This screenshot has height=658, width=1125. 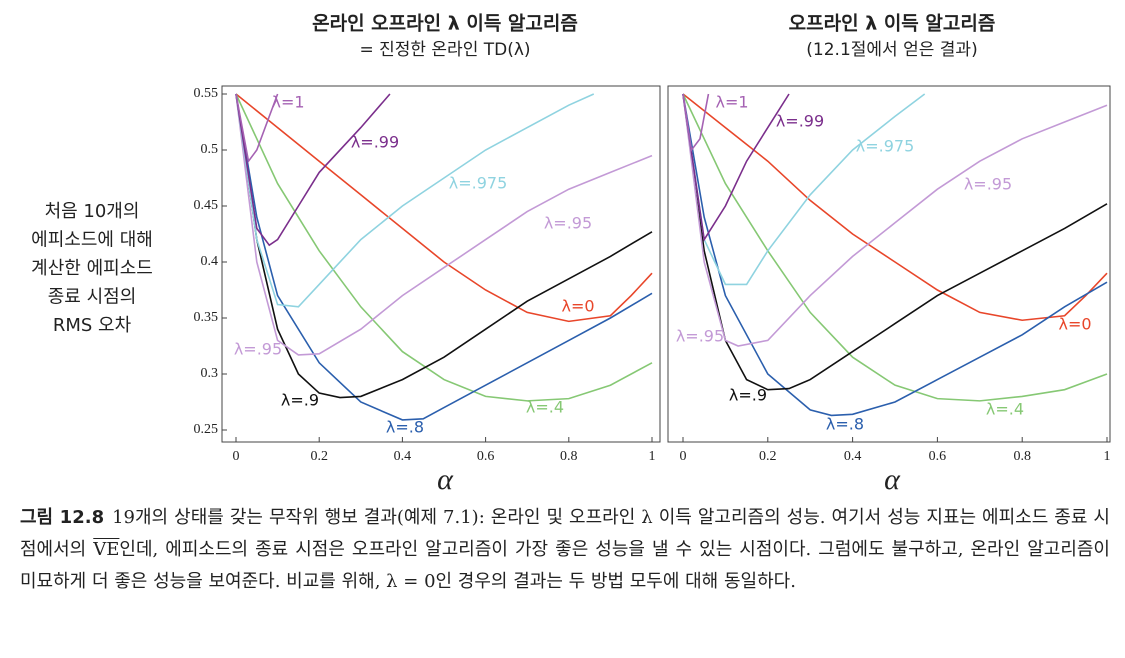 I want to click on y-axis-label: 처음 10개의, so click(x=92, y=211).